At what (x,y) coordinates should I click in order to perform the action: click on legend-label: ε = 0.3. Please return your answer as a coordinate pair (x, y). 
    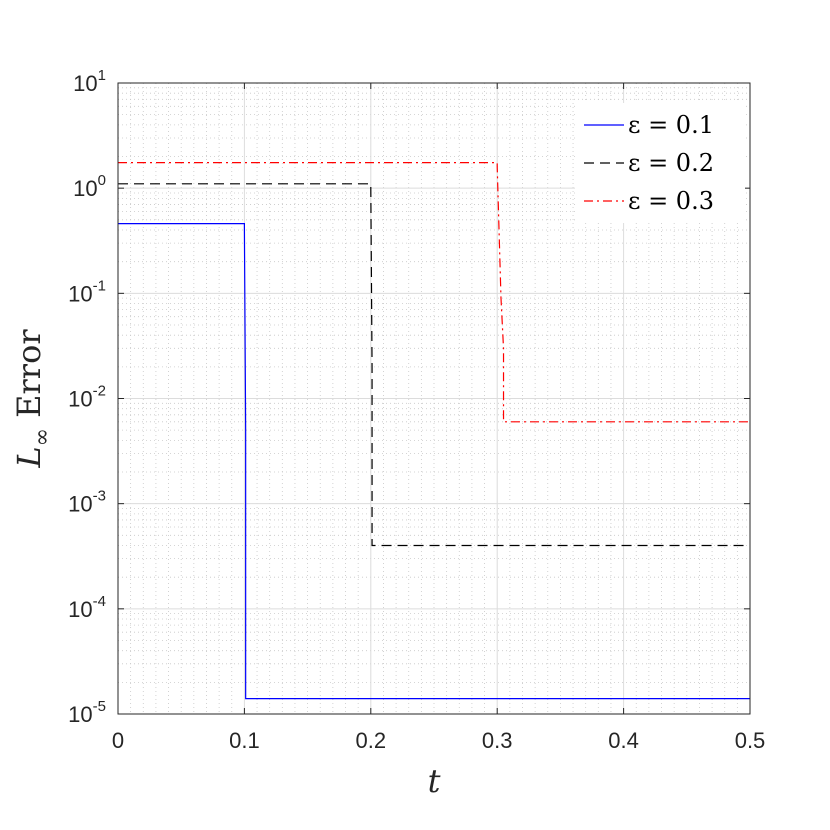
    Looking at the image, I should click on (671, 201).